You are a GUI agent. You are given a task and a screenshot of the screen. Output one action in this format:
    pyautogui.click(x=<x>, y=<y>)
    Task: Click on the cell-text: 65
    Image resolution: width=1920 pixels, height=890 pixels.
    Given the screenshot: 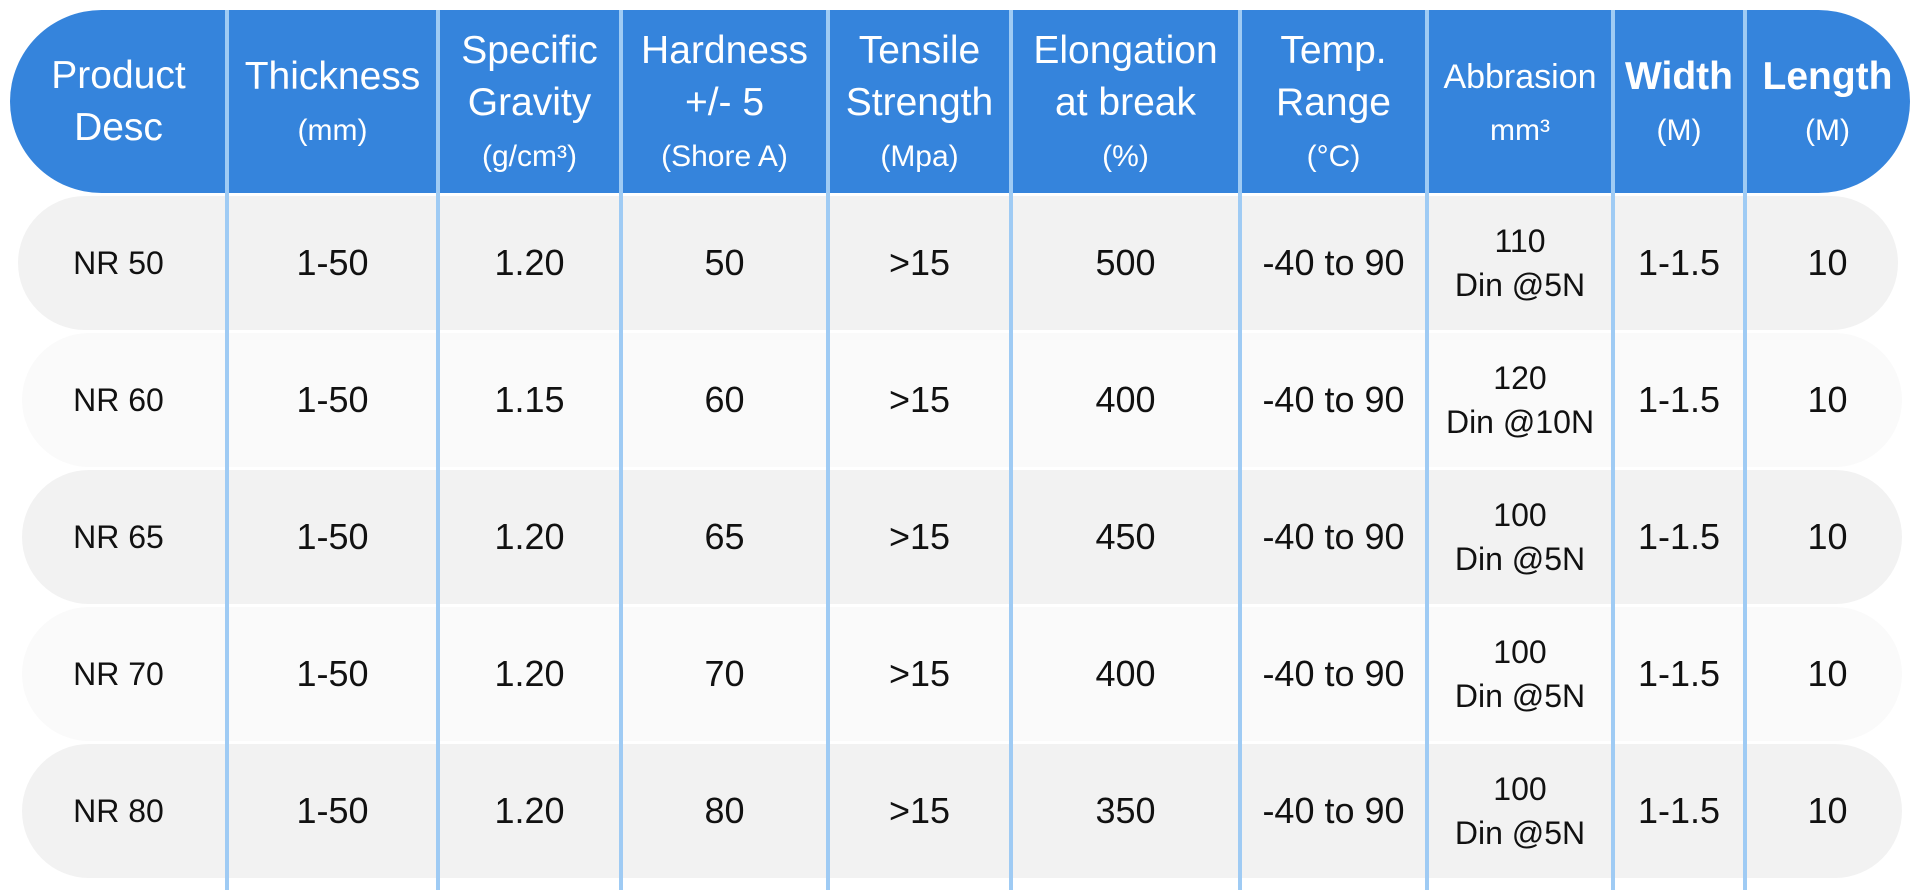 What is the action you would take?
    pyautogui.click(x=724, y=536)
    